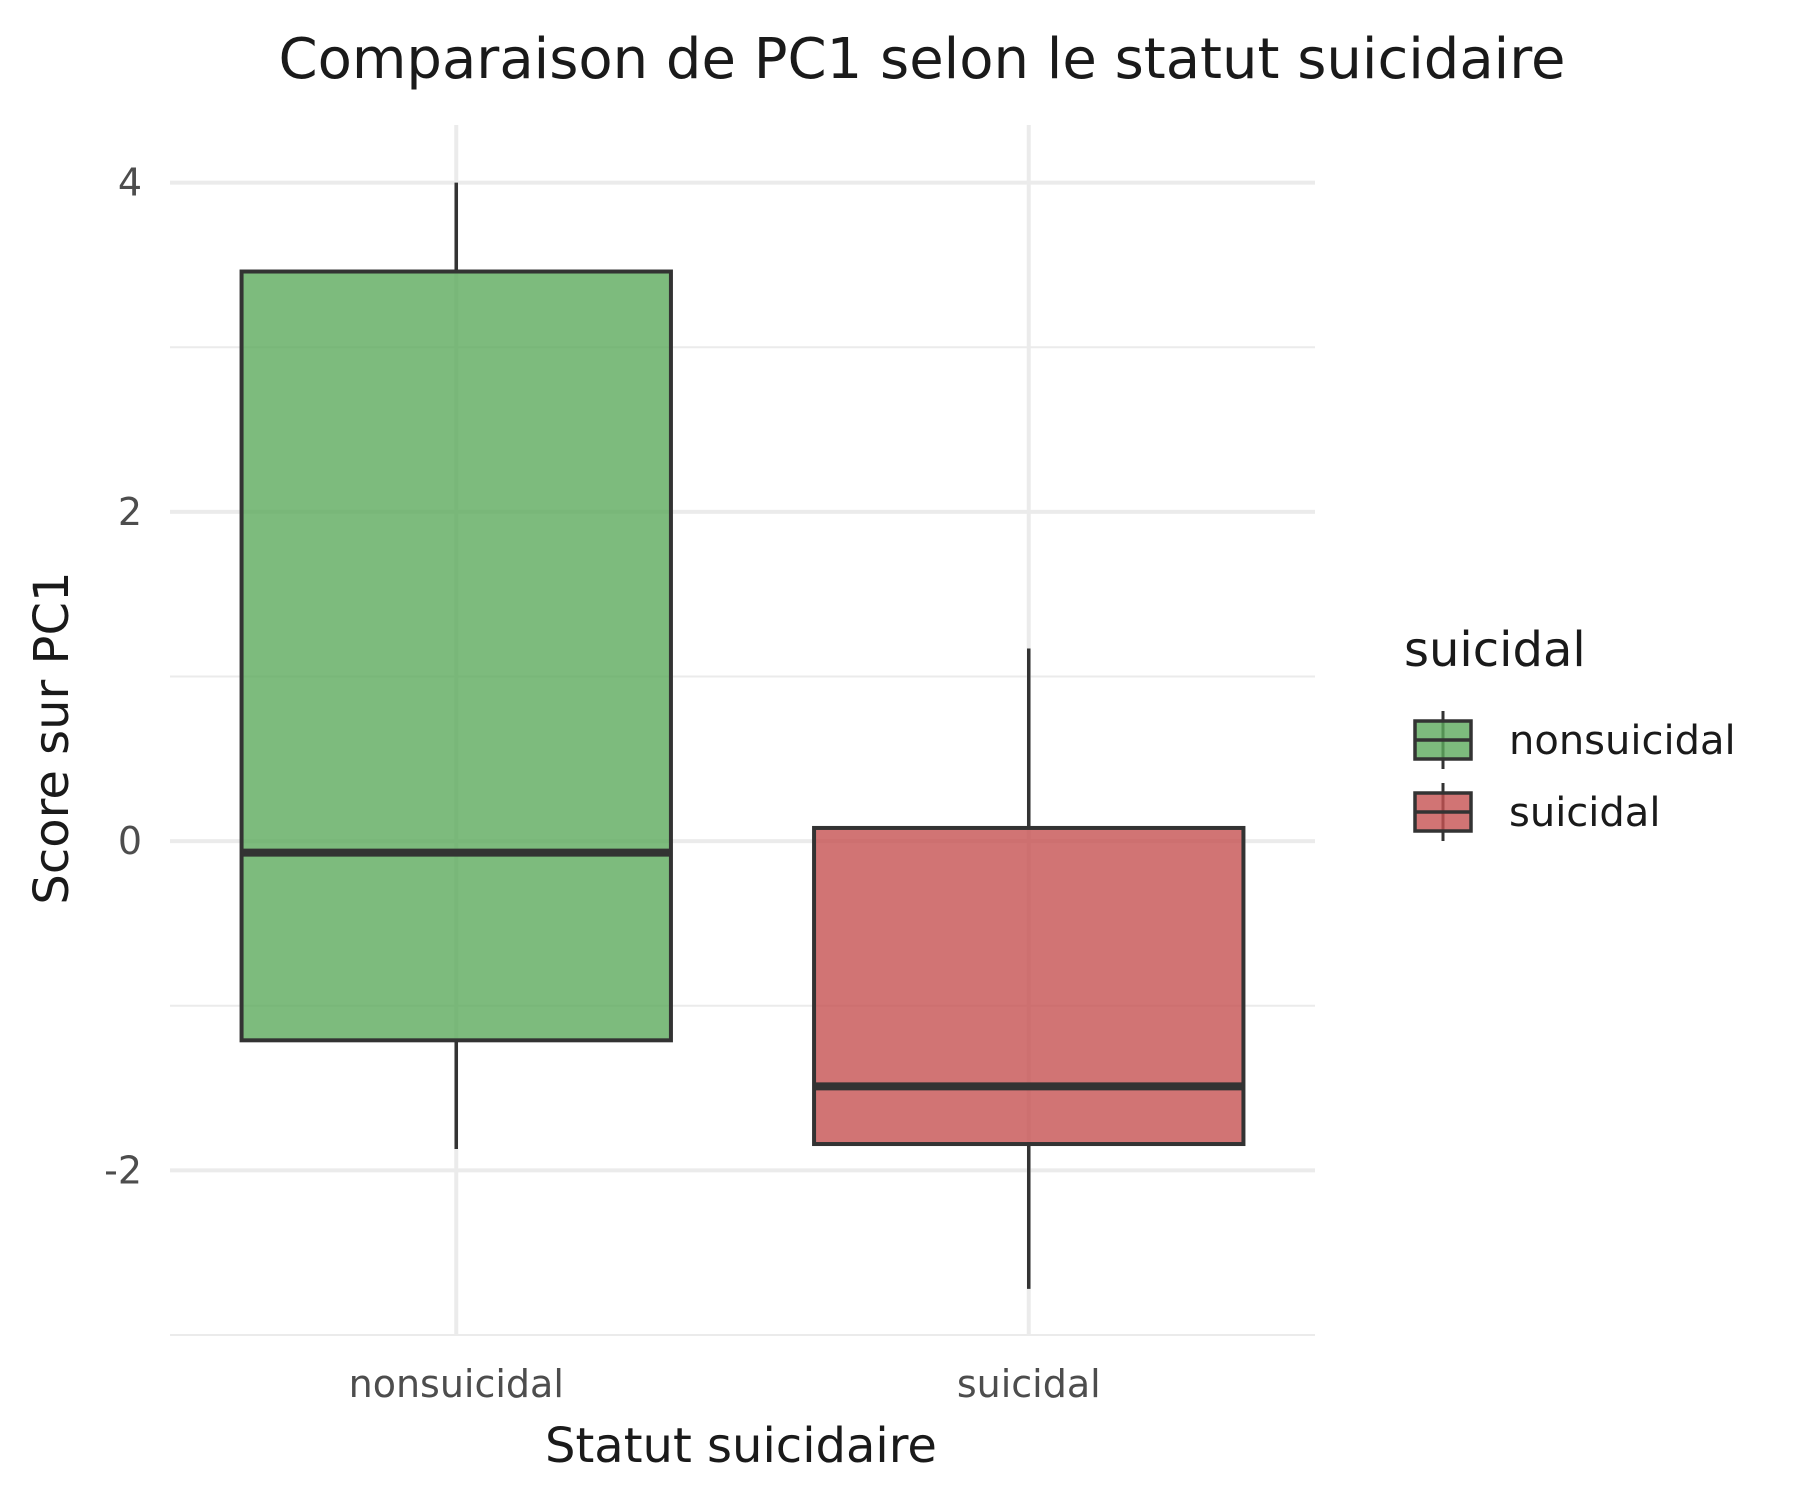  I want to click on legend-item-nonsuicidal: nonsuicidal, so click(1574, 740).